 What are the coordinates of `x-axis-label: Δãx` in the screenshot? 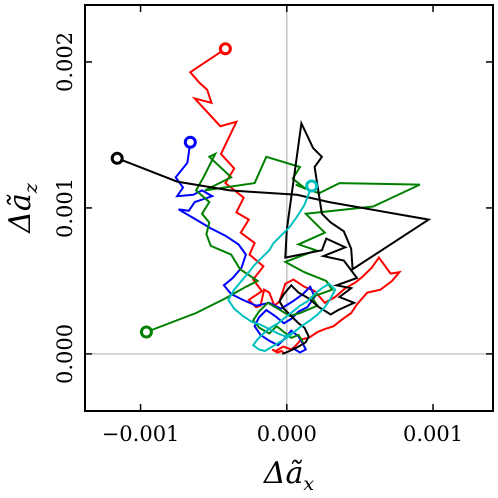 It's located at (289, 475).